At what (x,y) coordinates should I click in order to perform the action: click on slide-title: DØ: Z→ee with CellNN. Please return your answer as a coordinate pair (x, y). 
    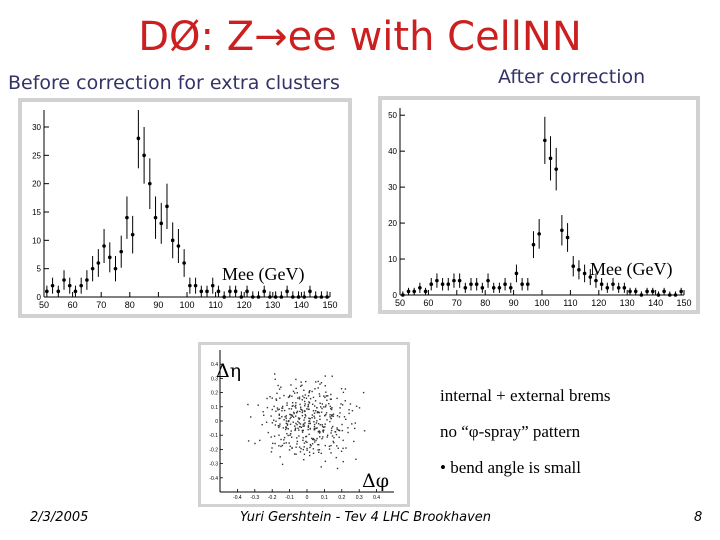
    Looking at the image, I should click on (360, 37).